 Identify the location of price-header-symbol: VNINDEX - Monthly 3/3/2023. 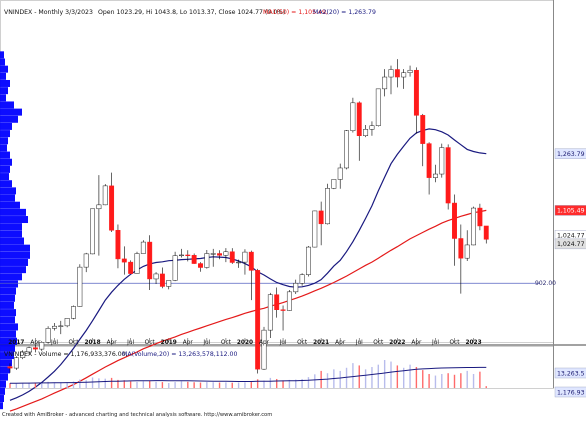
(48, 12).